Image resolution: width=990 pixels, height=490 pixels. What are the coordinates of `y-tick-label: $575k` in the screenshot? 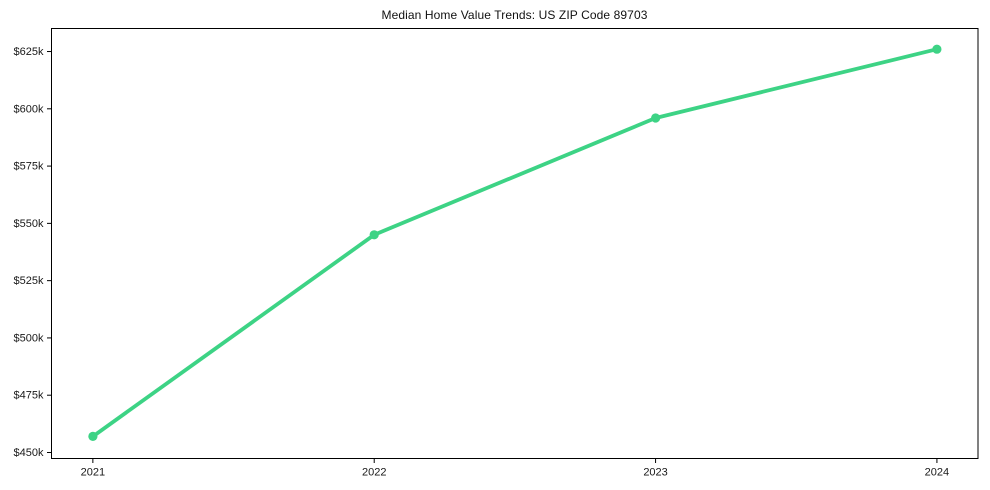 It's located at (29, 167).